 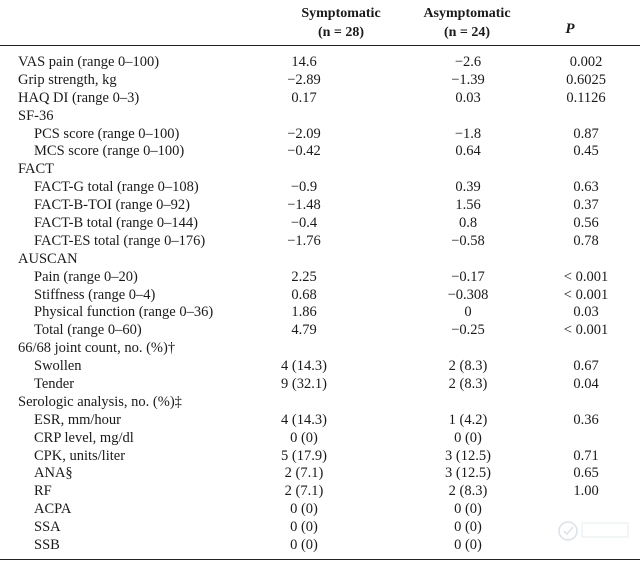 I want to click on table-row: FACT-B total (range 0–144) −0.4 0.8 0.56, so click(x=320, y=224).